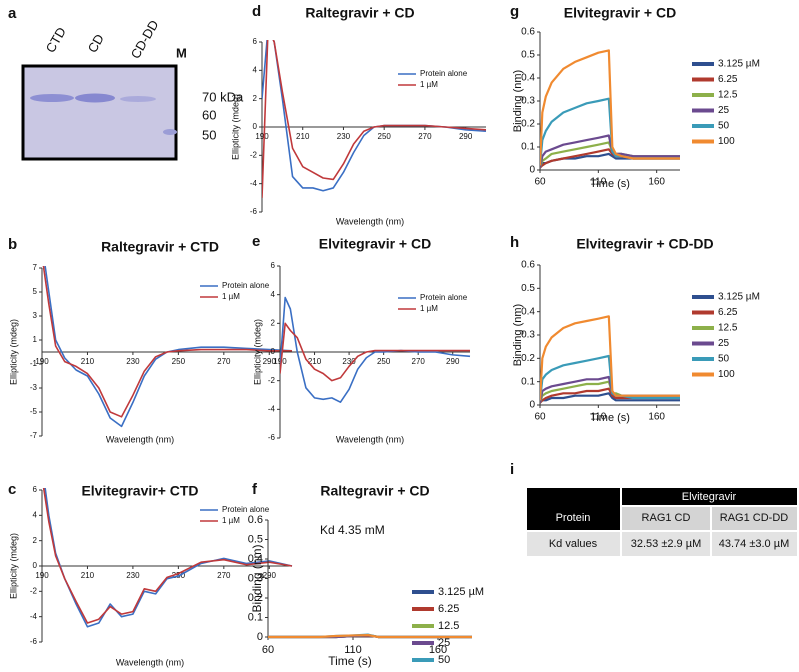  Describe the element at coordinates (209, 114) in the screenshot. I see `marker-label: 60` at that location.